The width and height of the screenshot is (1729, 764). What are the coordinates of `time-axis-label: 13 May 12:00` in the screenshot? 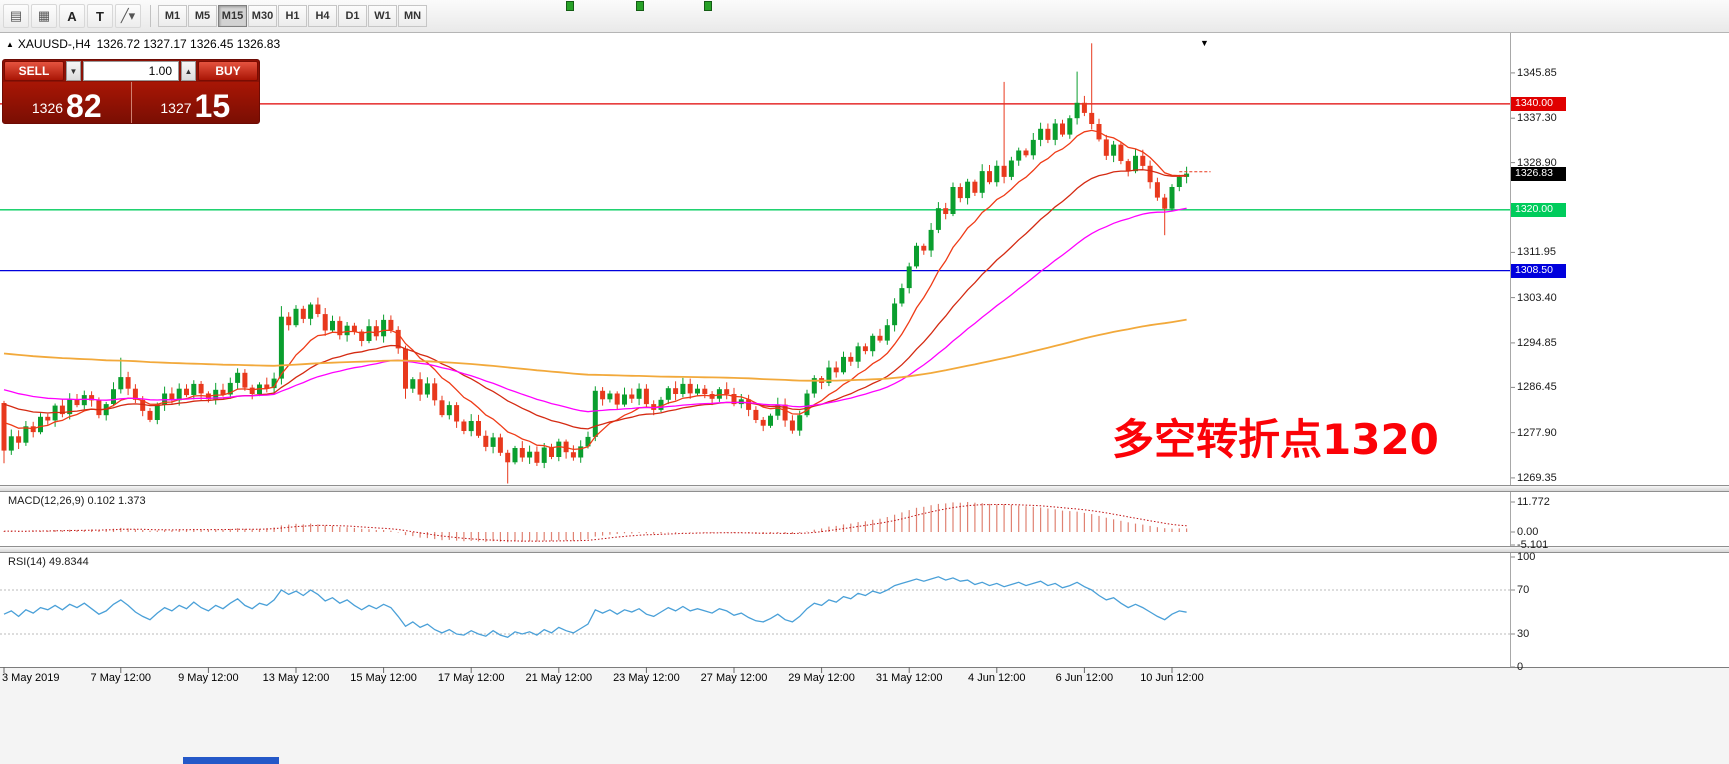 It's located at (296, 678).